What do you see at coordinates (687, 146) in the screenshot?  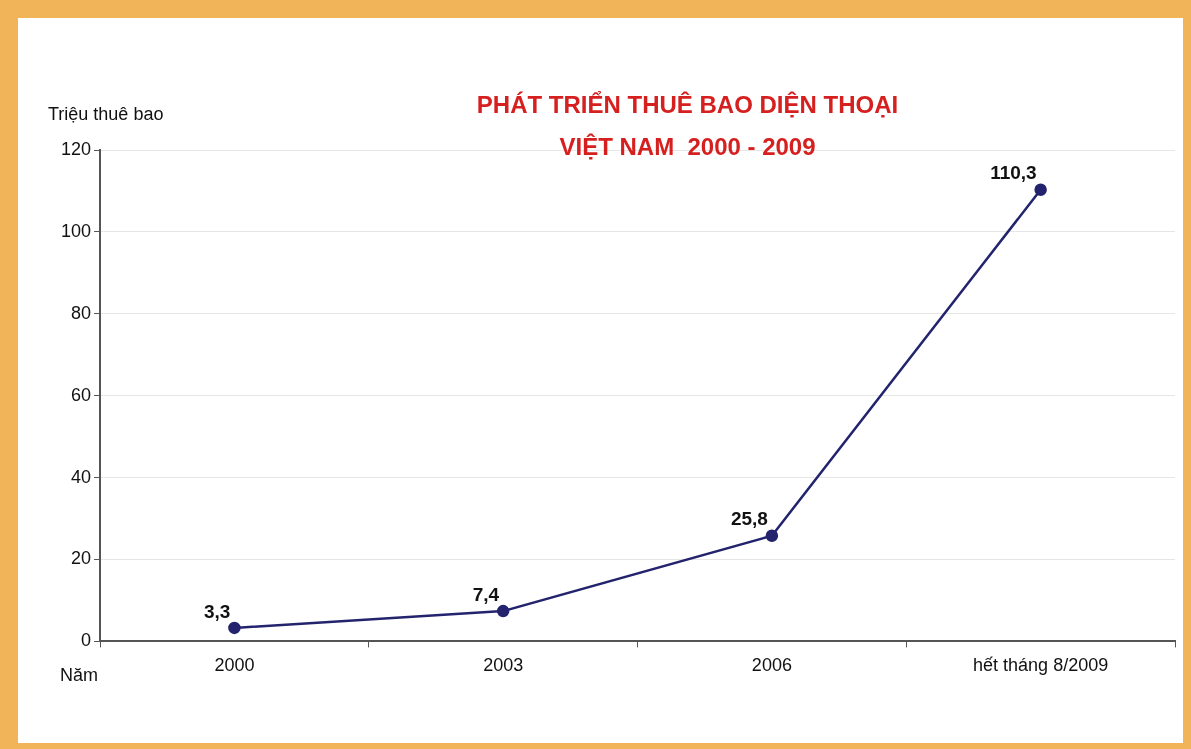 I see `chart-subtitle: VIỆT NAM 2000 - 2009` at bounding box center [687, 146].